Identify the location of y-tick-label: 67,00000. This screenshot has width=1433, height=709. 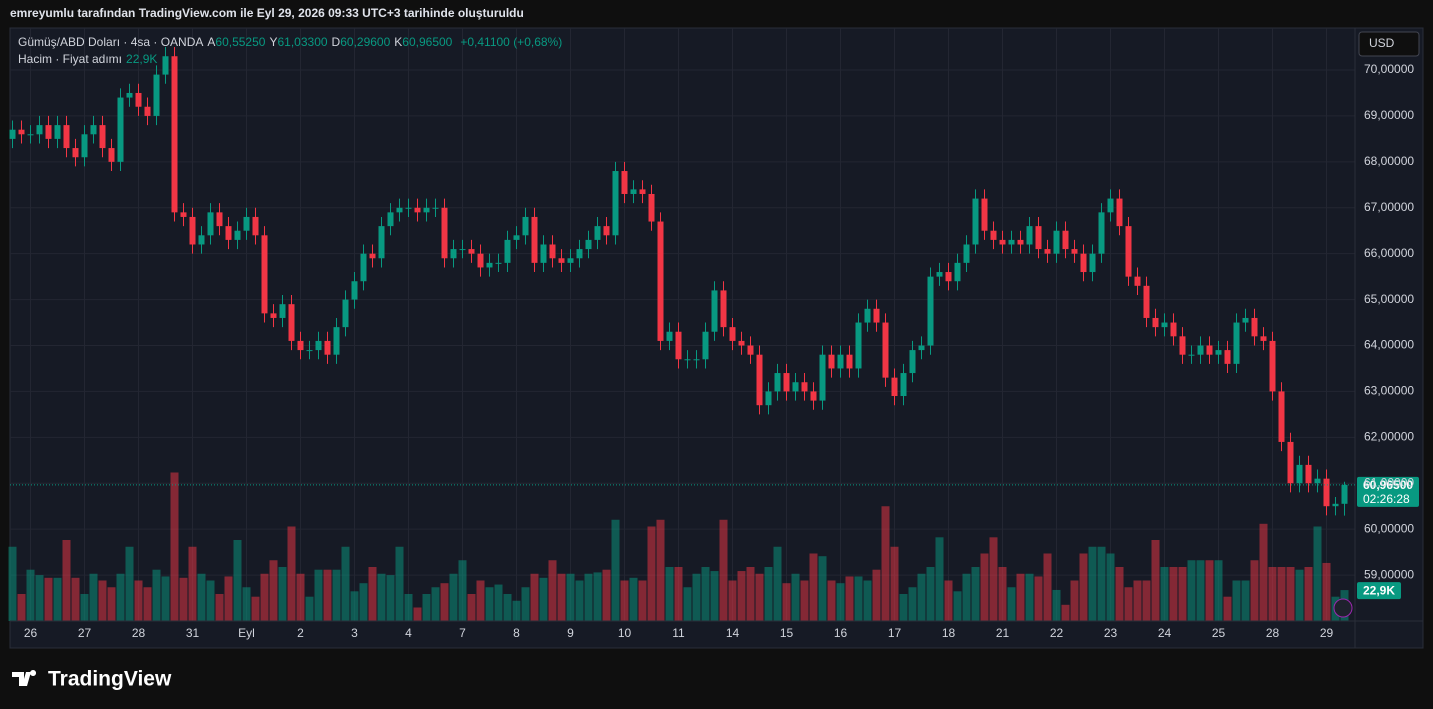
(1389, 207).